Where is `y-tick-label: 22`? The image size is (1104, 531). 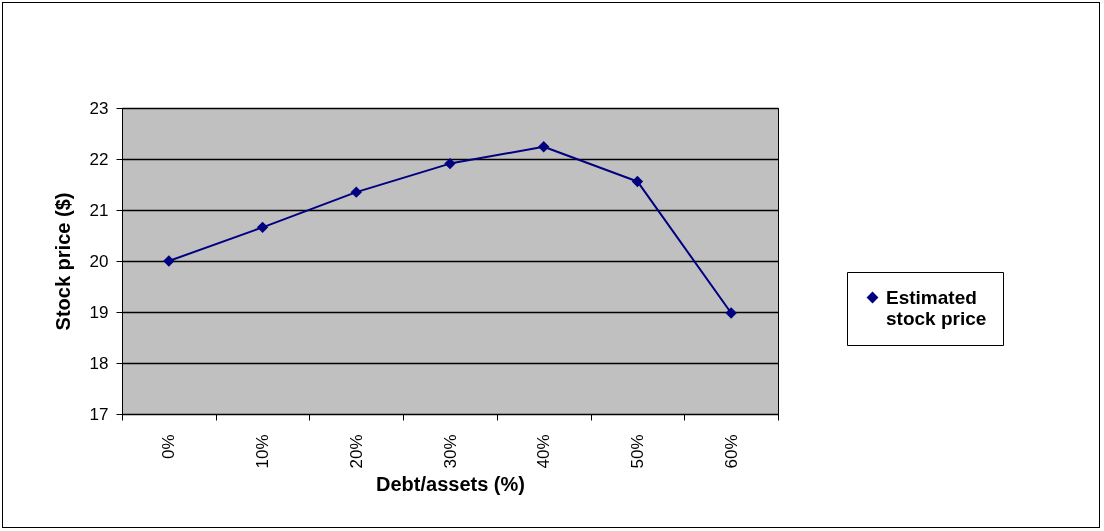
y-tick-label: 22 is located at coordinates (99, 159).